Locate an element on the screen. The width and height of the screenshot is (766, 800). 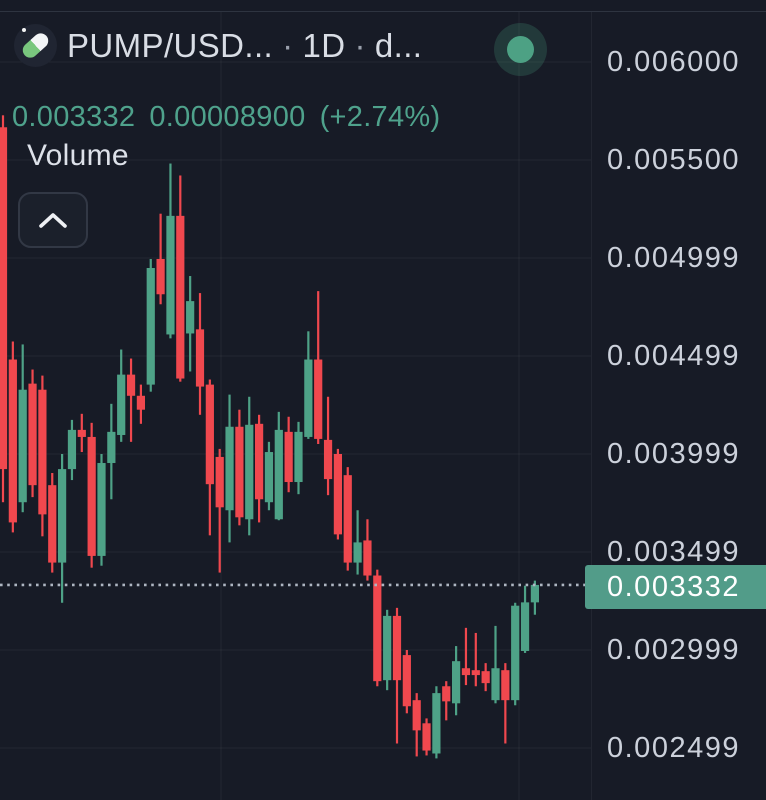
token-logo-icon is located at coordinates (520, 49).